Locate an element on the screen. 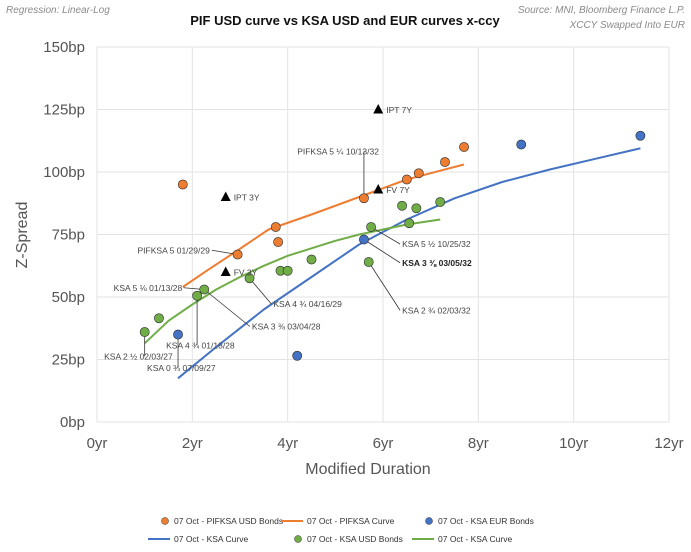 The height and width of the screenshot is (552, 691). triangle-label: FV 3Y is located at coordinates (246, 273).